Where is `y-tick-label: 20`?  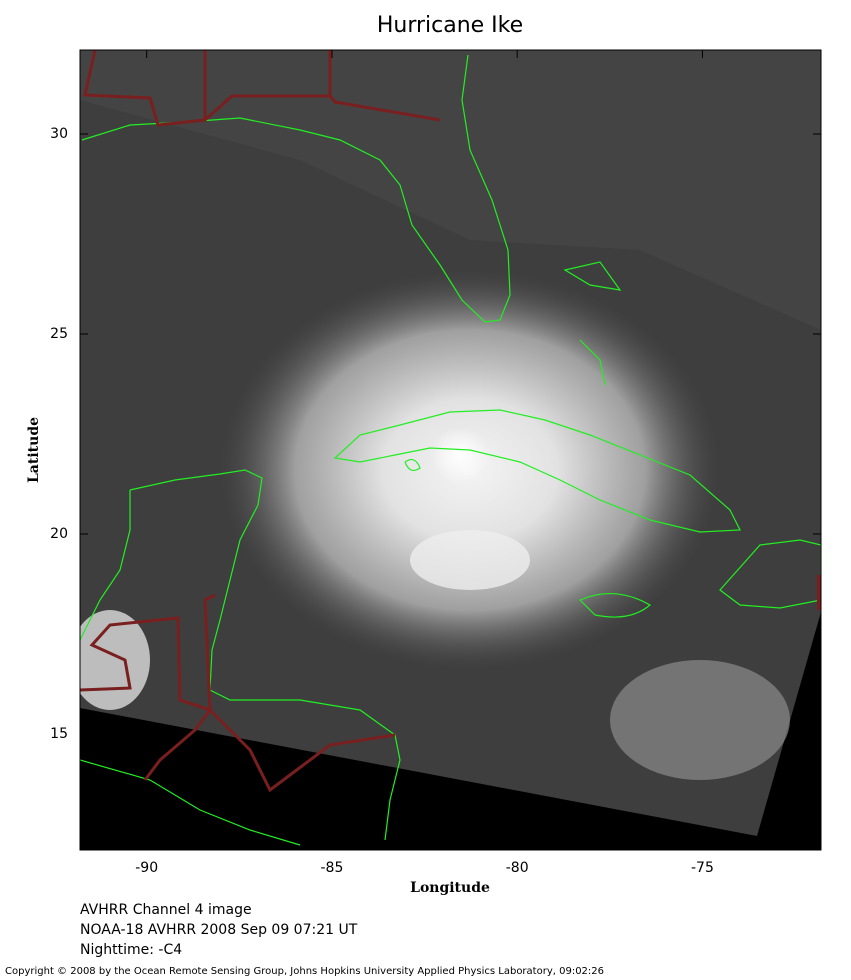 y-tick-label: 20 is located at coordinates (59, 534).